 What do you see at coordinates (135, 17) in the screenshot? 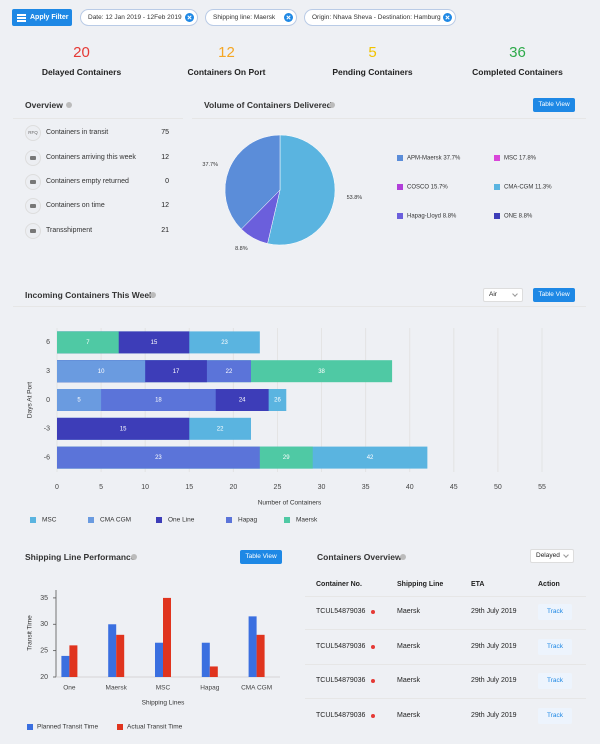
I see `filter-chip-label: Date: 12 Jan 2019 - 12Feb 2019` at bounding box center [135, 17].